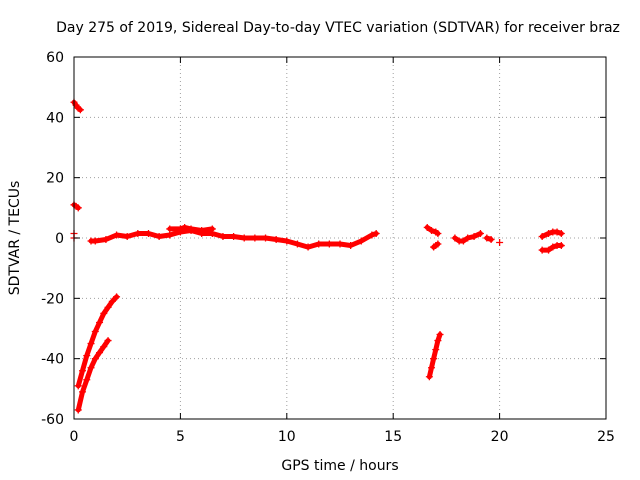  I want to click on y-axis-title: SDTVAR / TECUs, so click(15, 238).